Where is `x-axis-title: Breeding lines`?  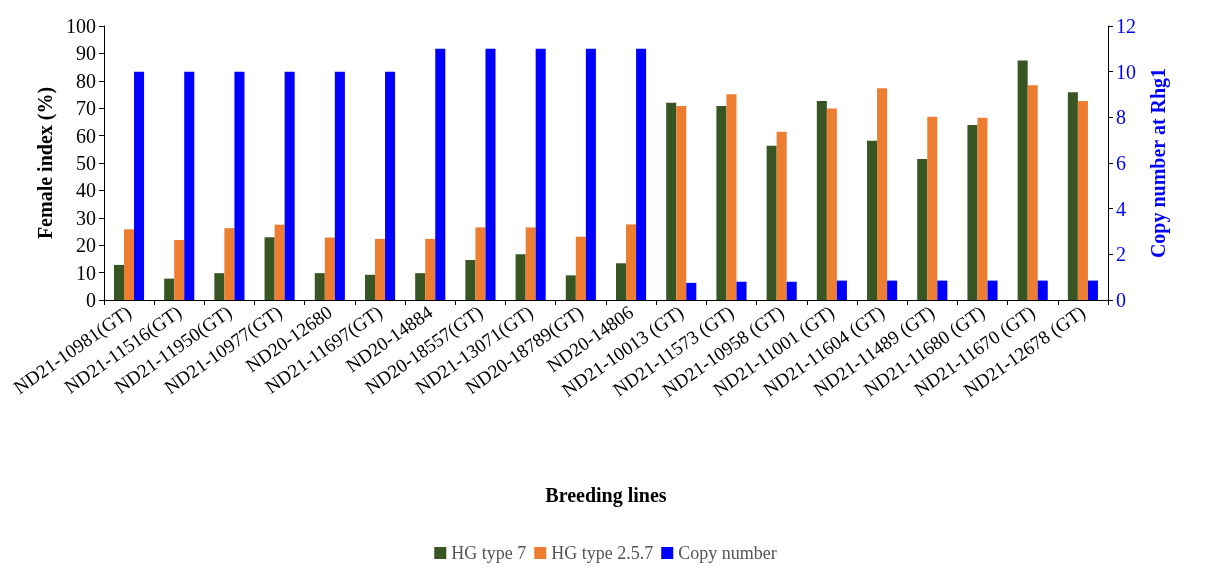
x-axis-title: Breeding lines is located at coordinates (606, 495).